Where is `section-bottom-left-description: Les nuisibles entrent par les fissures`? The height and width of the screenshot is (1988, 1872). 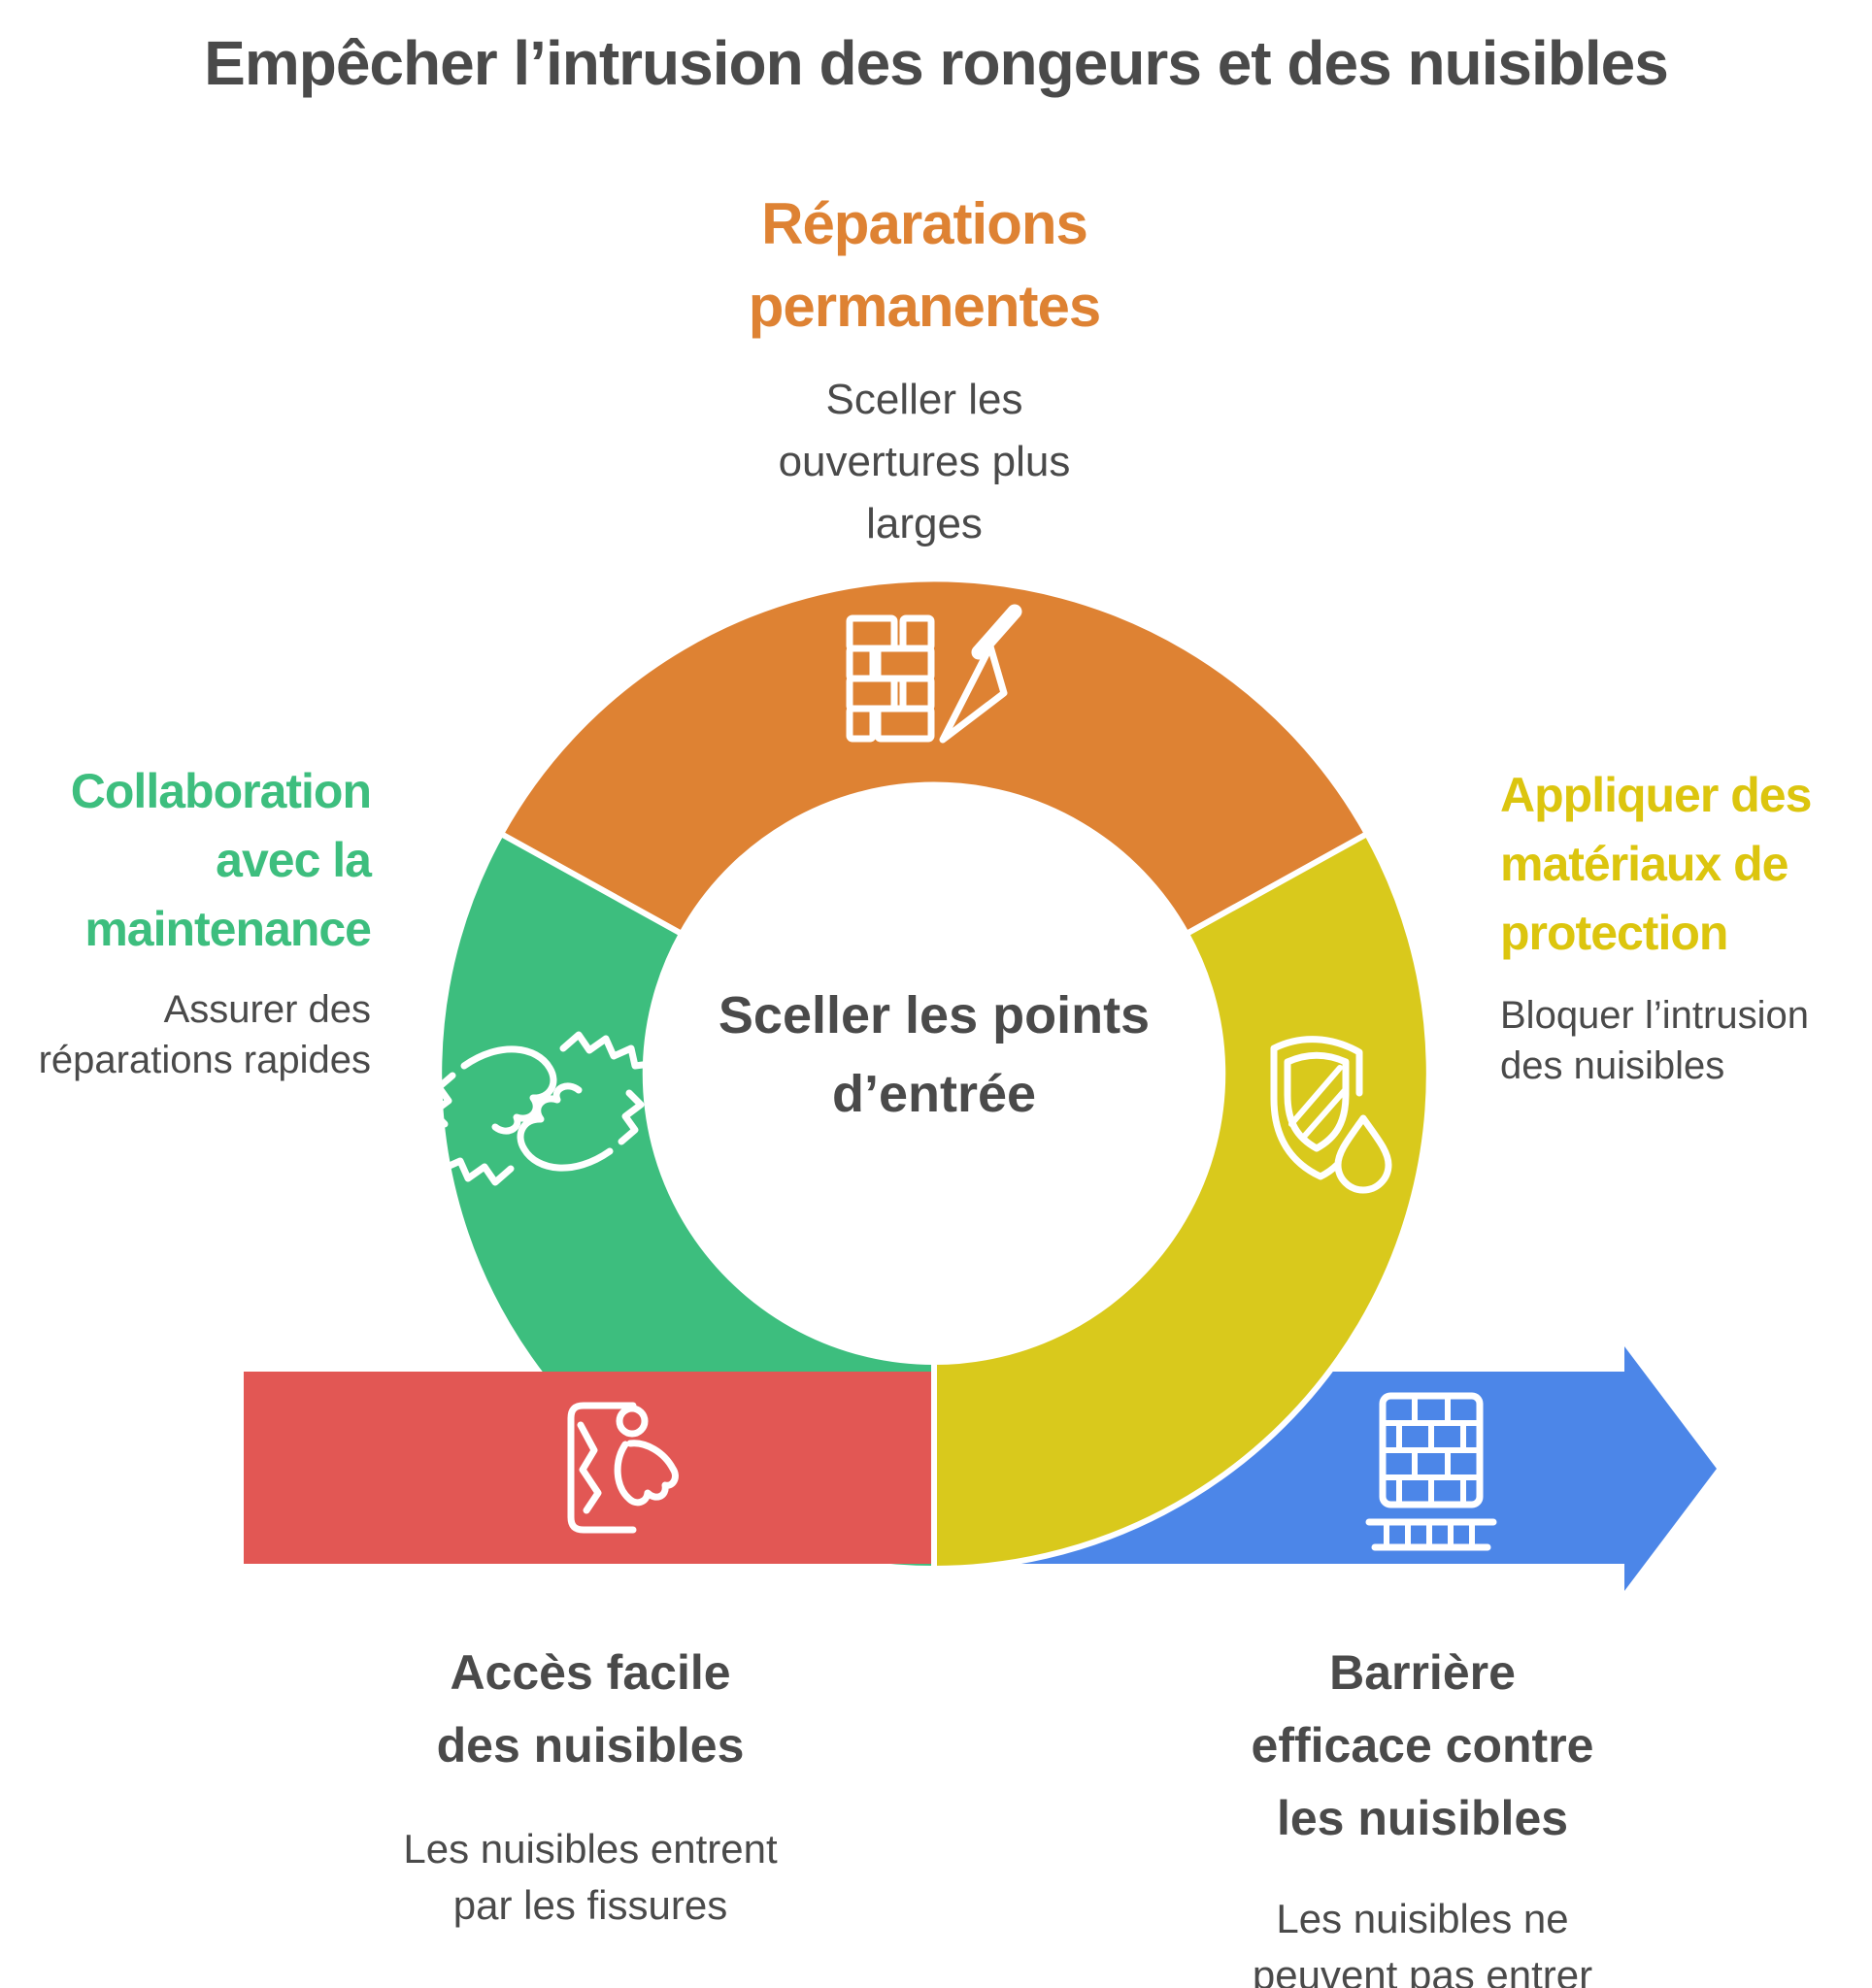
section-bottom-left-description: Les nuisibles entrent par les fissures is located at coordinates (590, 1877).